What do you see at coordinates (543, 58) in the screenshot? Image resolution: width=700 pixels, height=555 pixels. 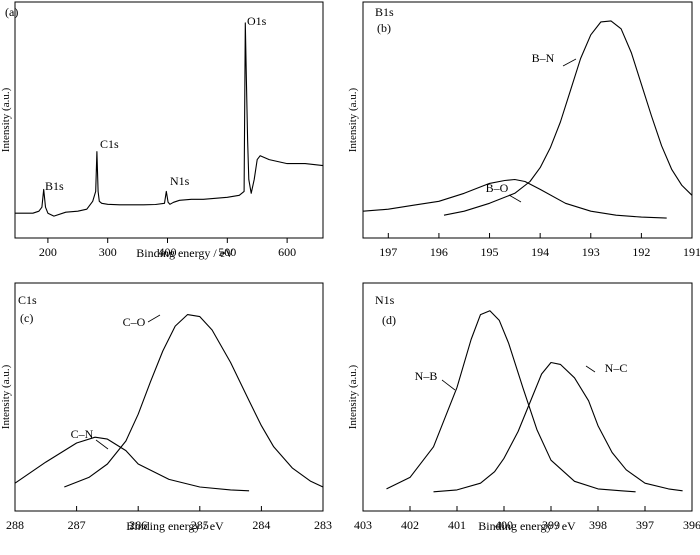 I see `peak-label-b-n: B–N` at bounding box center [543, 58].